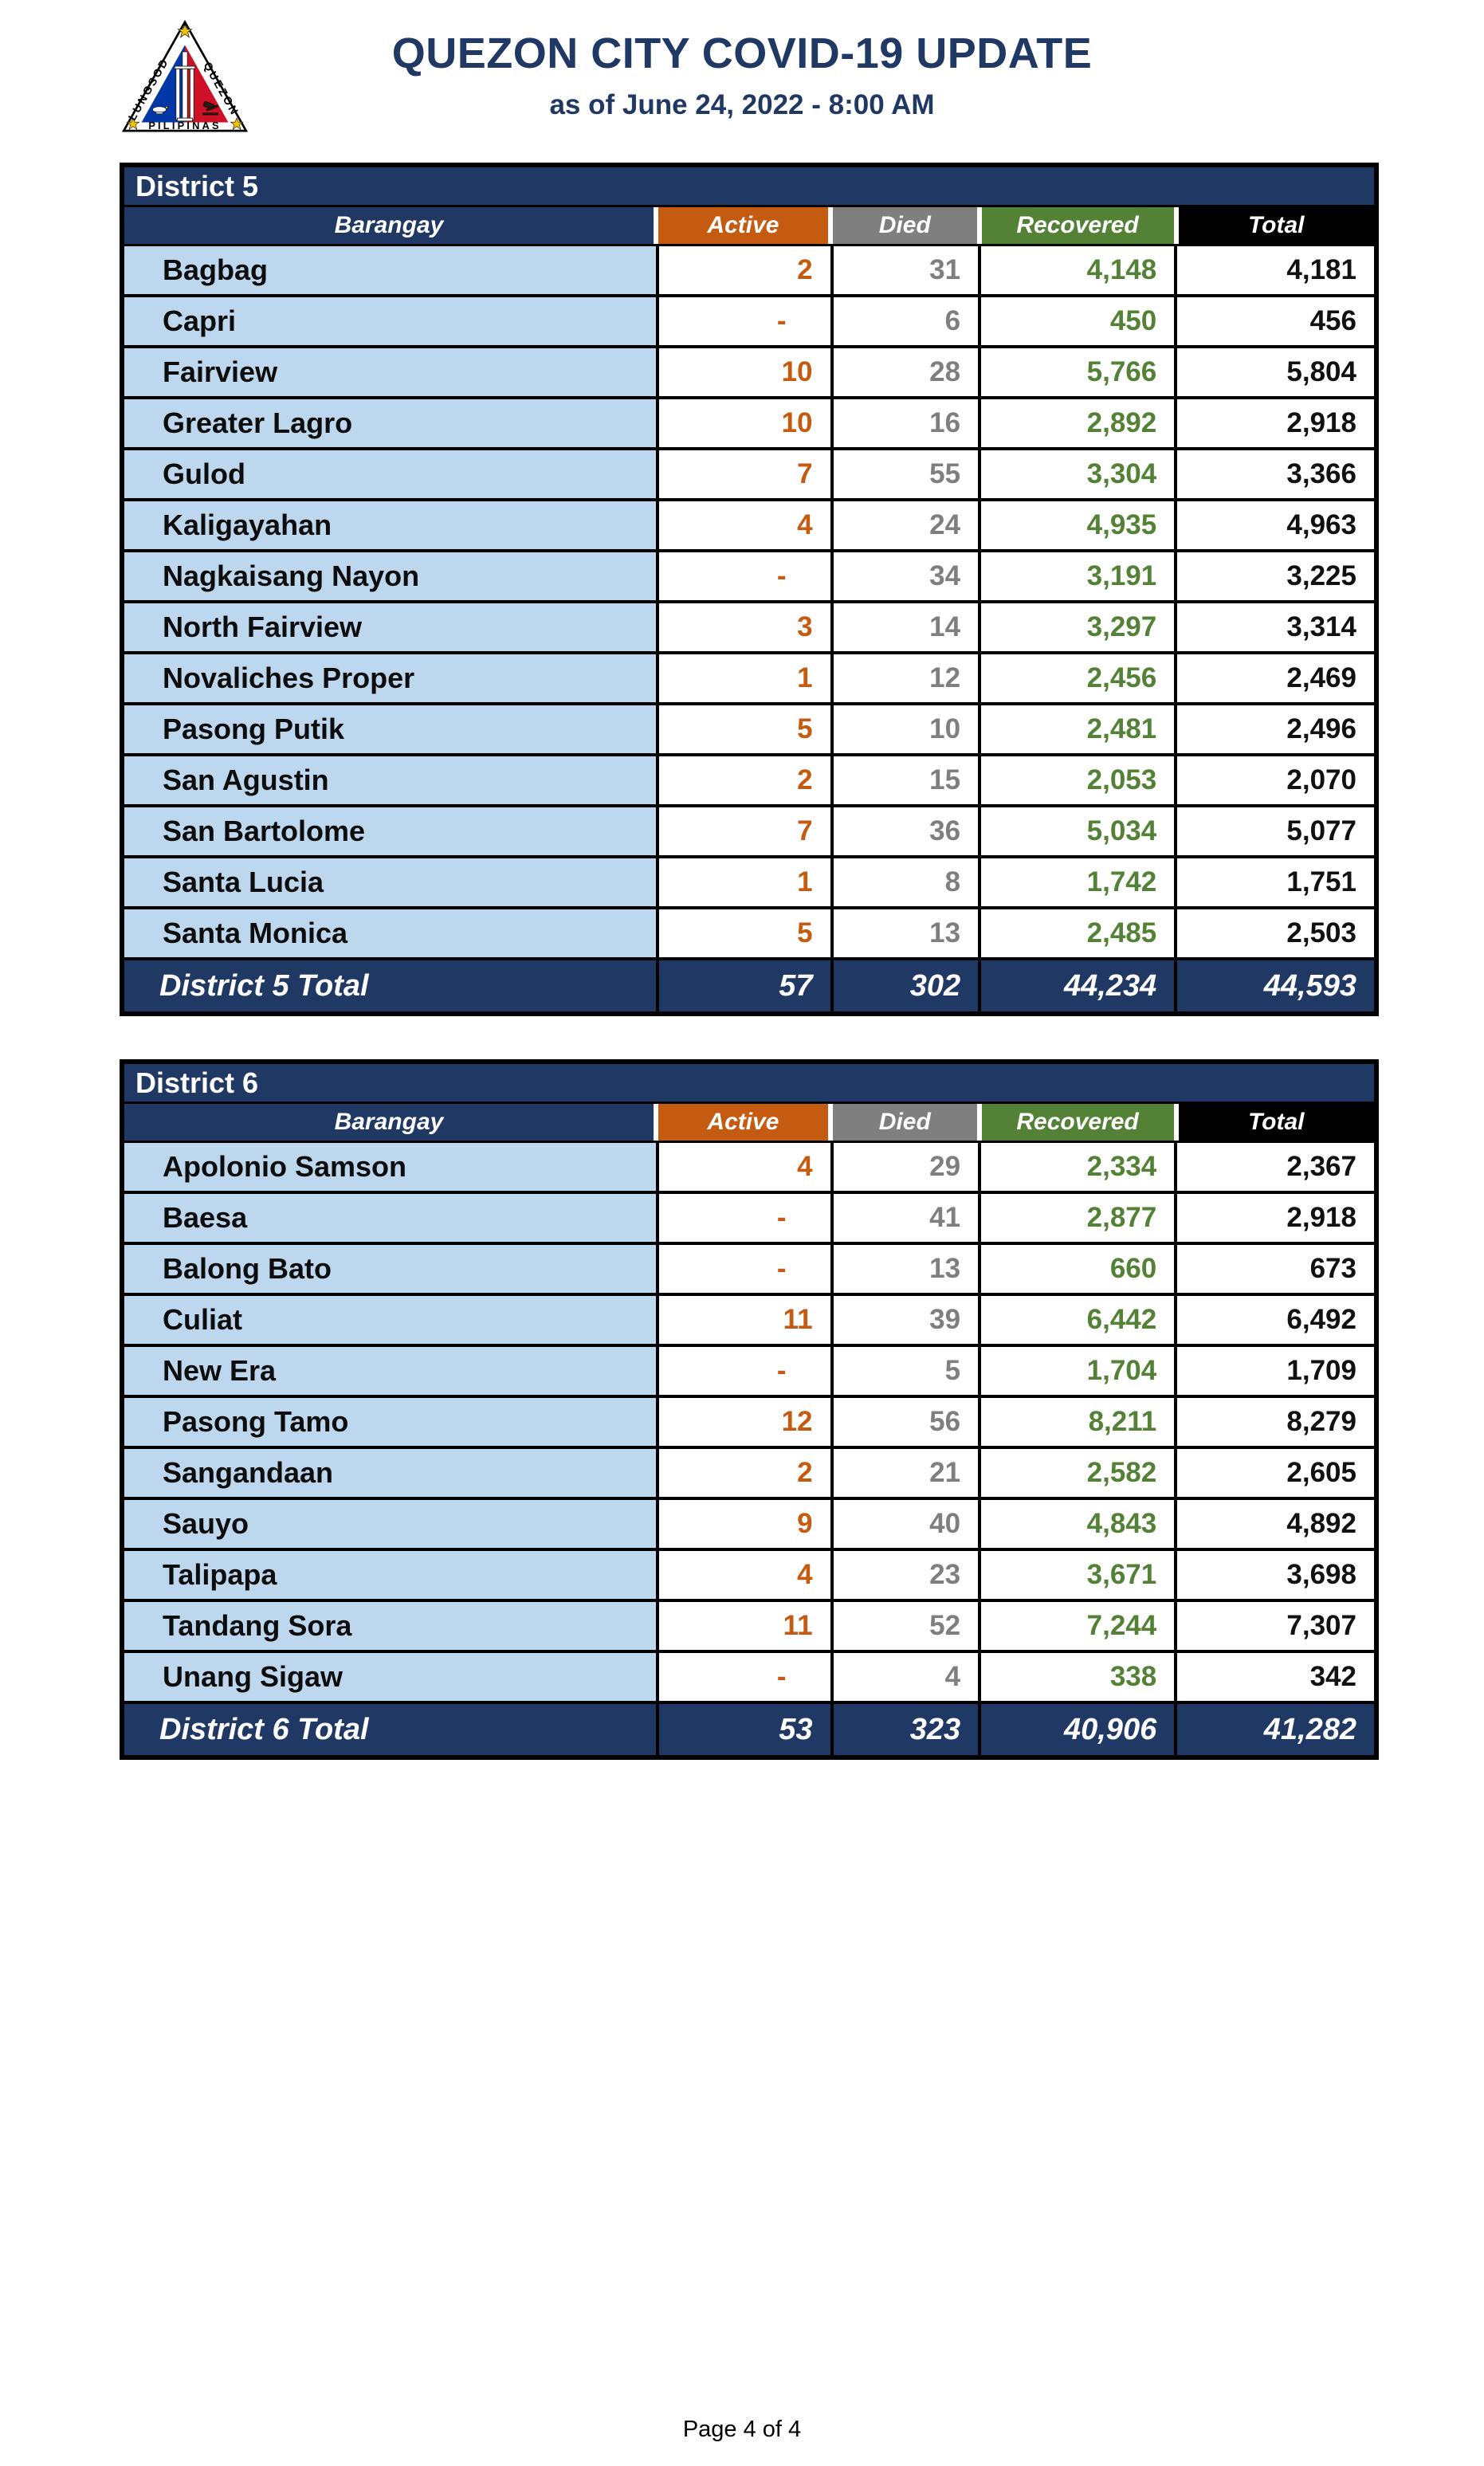 The image size is (1484, 2466). I want to click on barangay-name-cell: Kaligayahan, so click(390, 525).